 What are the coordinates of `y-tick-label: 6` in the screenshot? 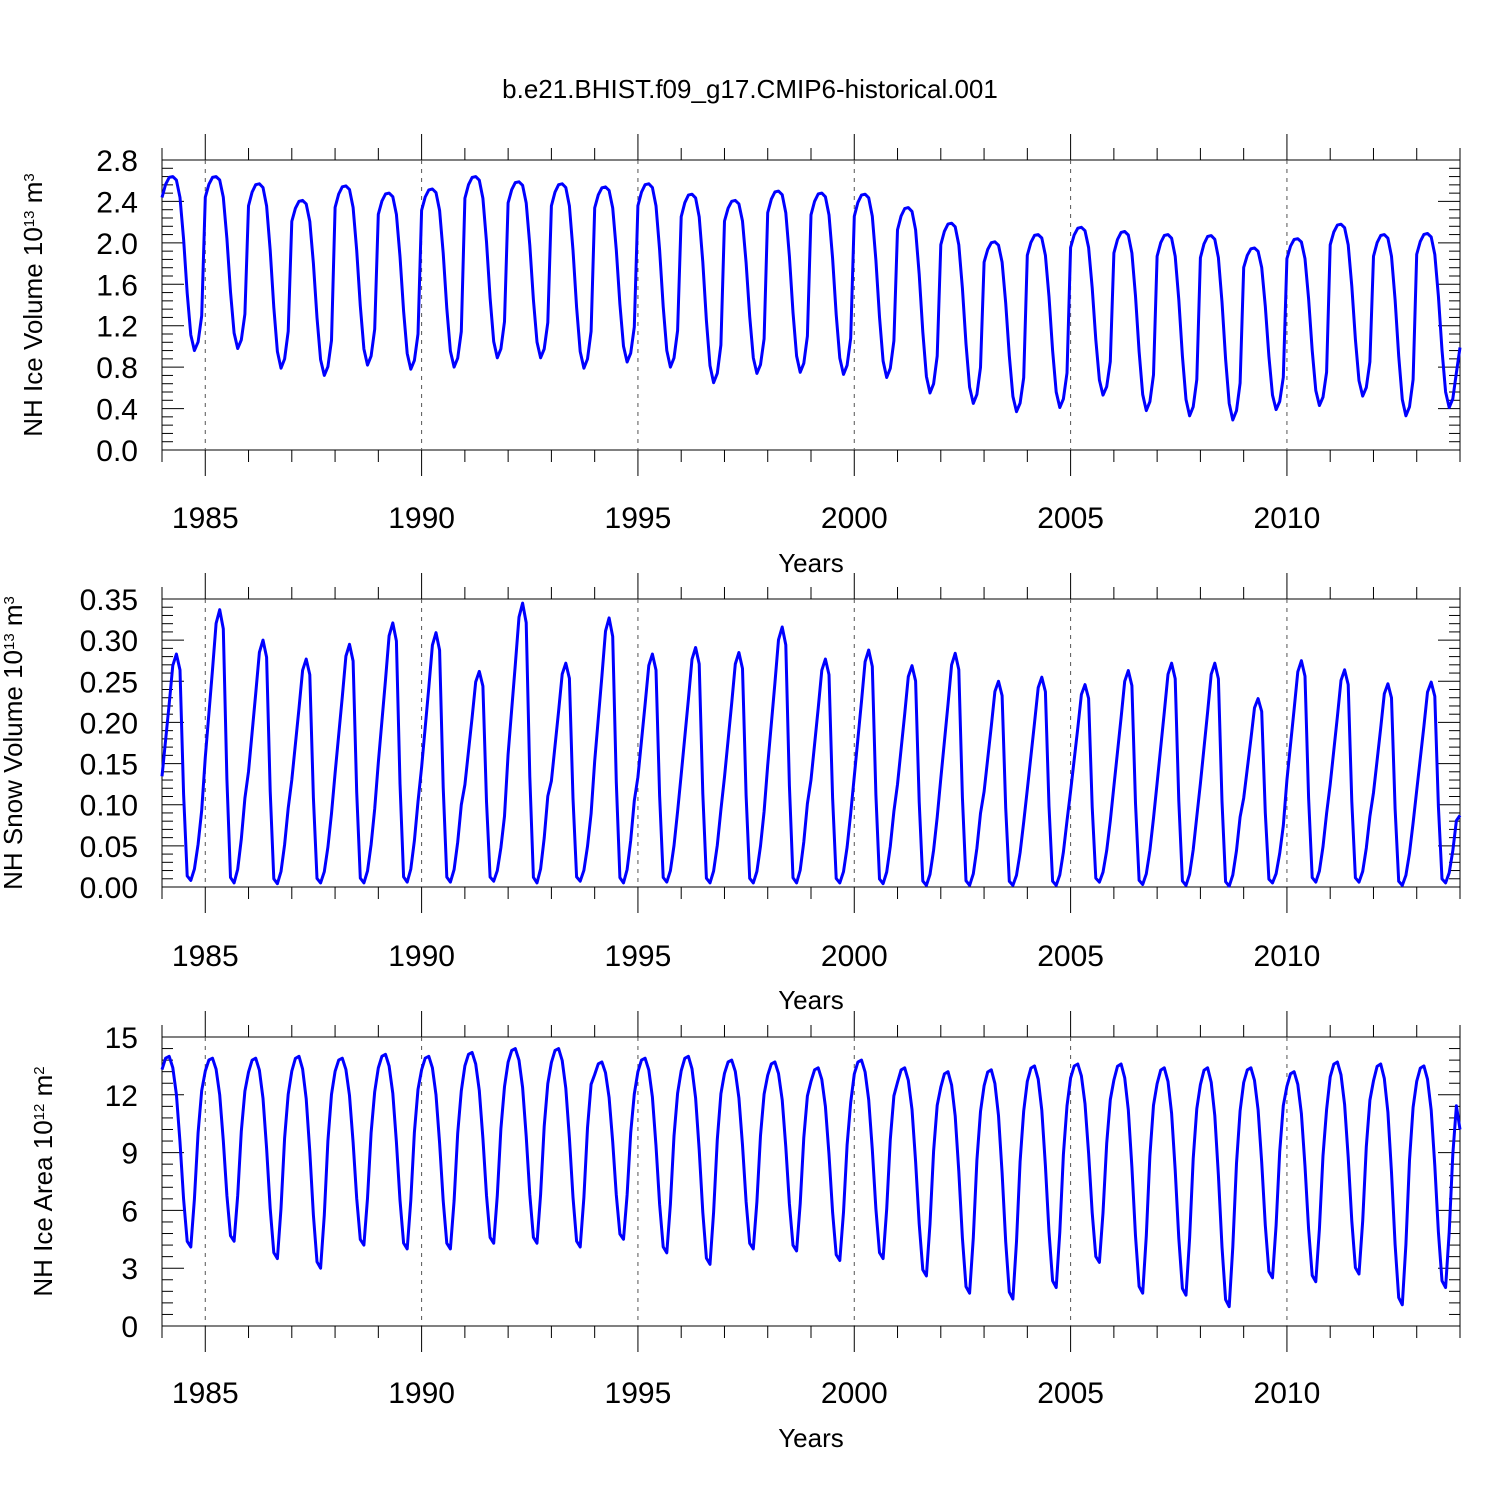 It's located at (129, 1211).